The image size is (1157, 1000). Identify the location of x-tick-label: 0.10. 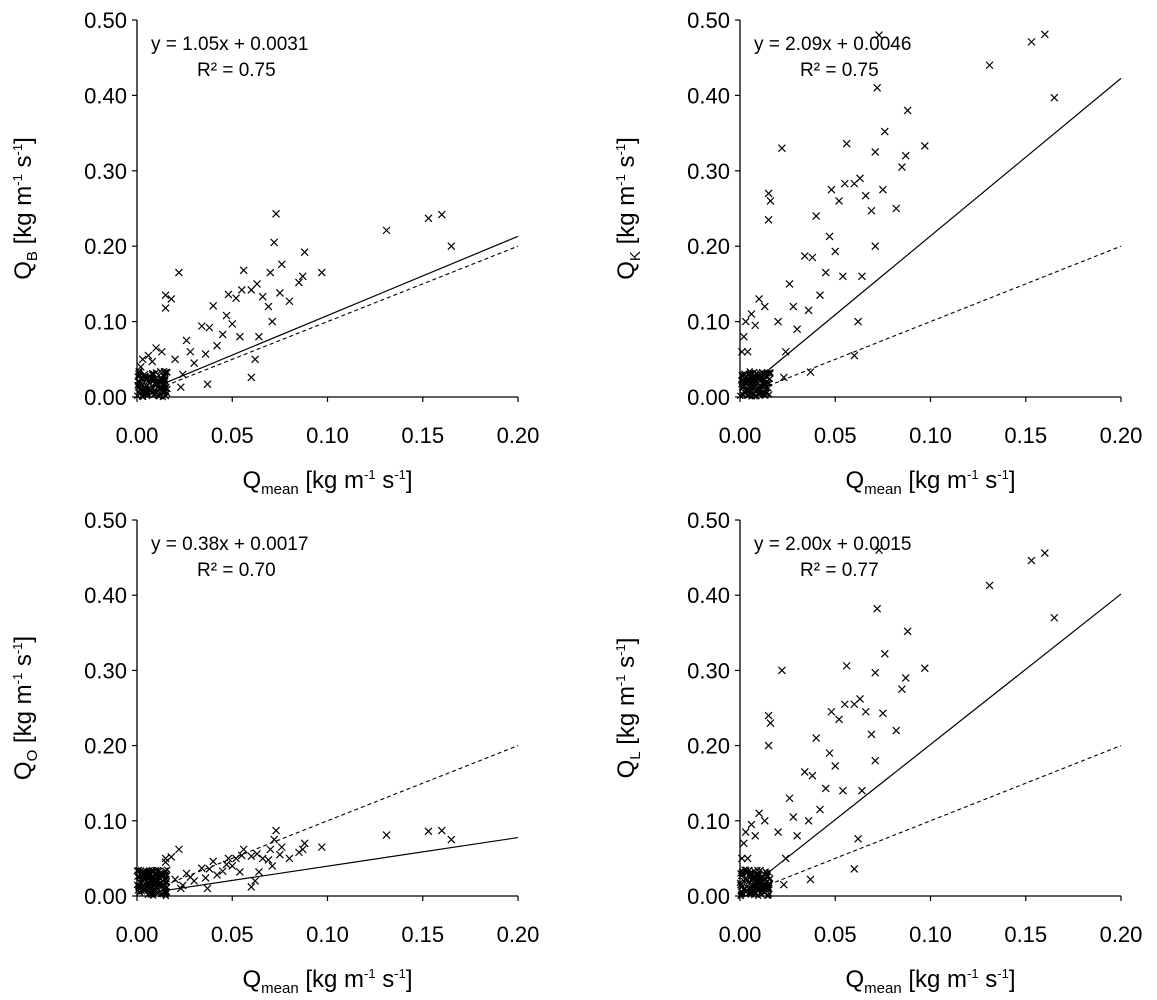
(327, 934).